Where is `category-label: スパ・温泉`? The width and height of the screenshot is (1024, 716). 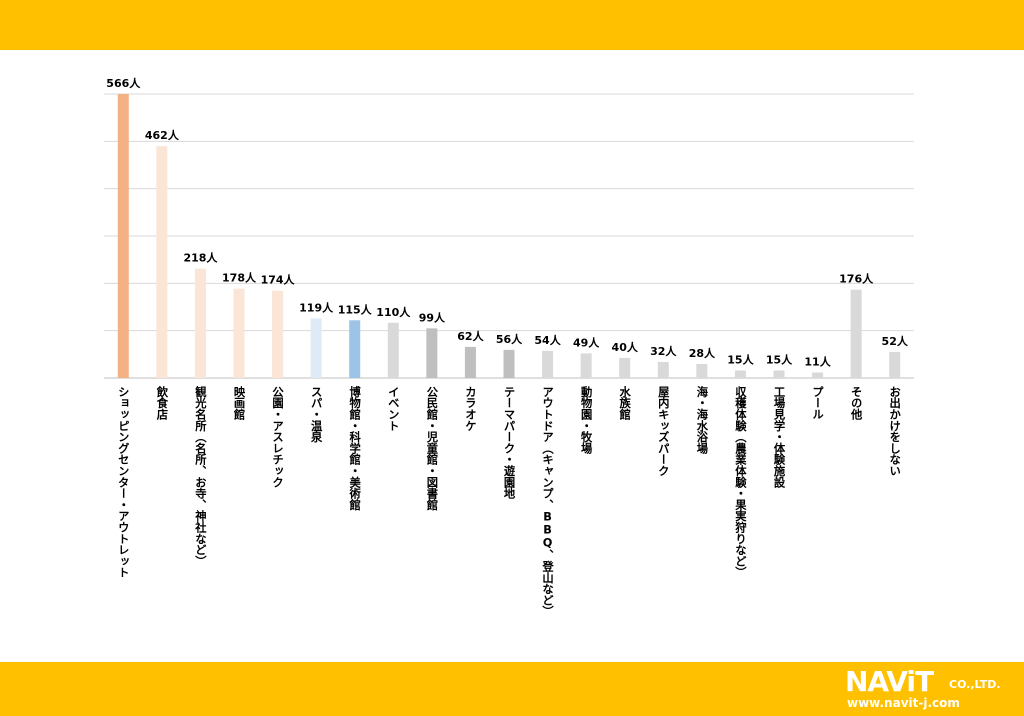 category-label: スパ・温泉 is located at coordinates (317, 414).